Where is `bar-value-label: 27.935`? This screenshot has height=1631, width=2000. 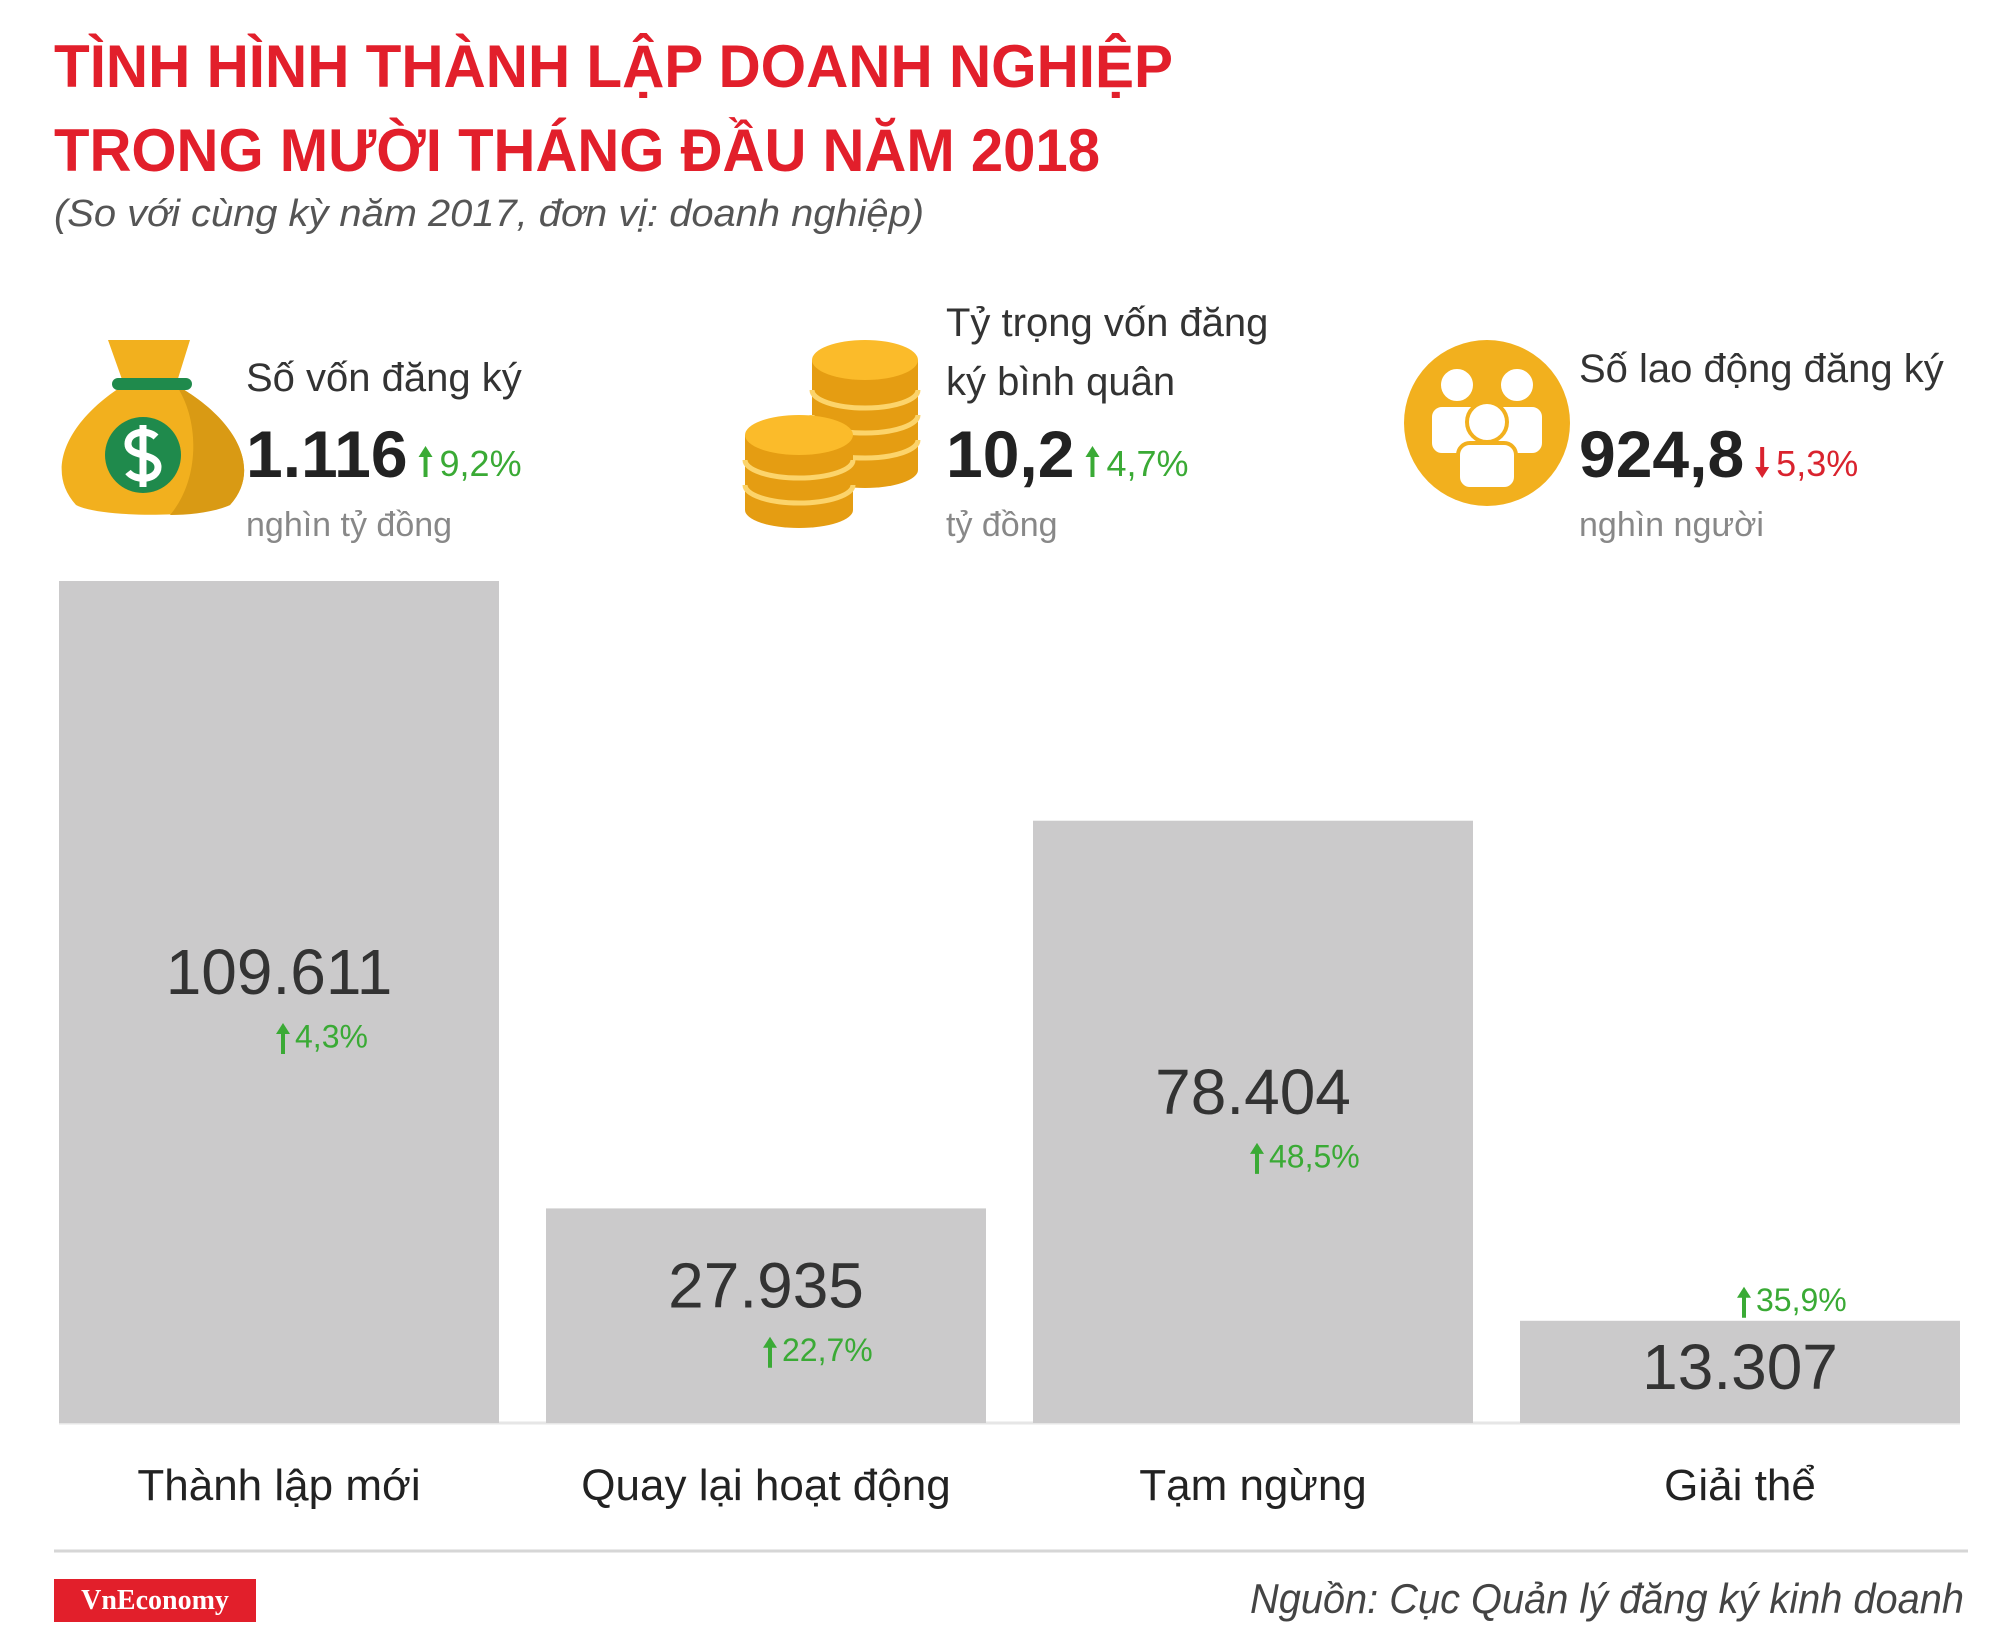
bar-value-label: 27.935 is located at coordinates (766, 1286).